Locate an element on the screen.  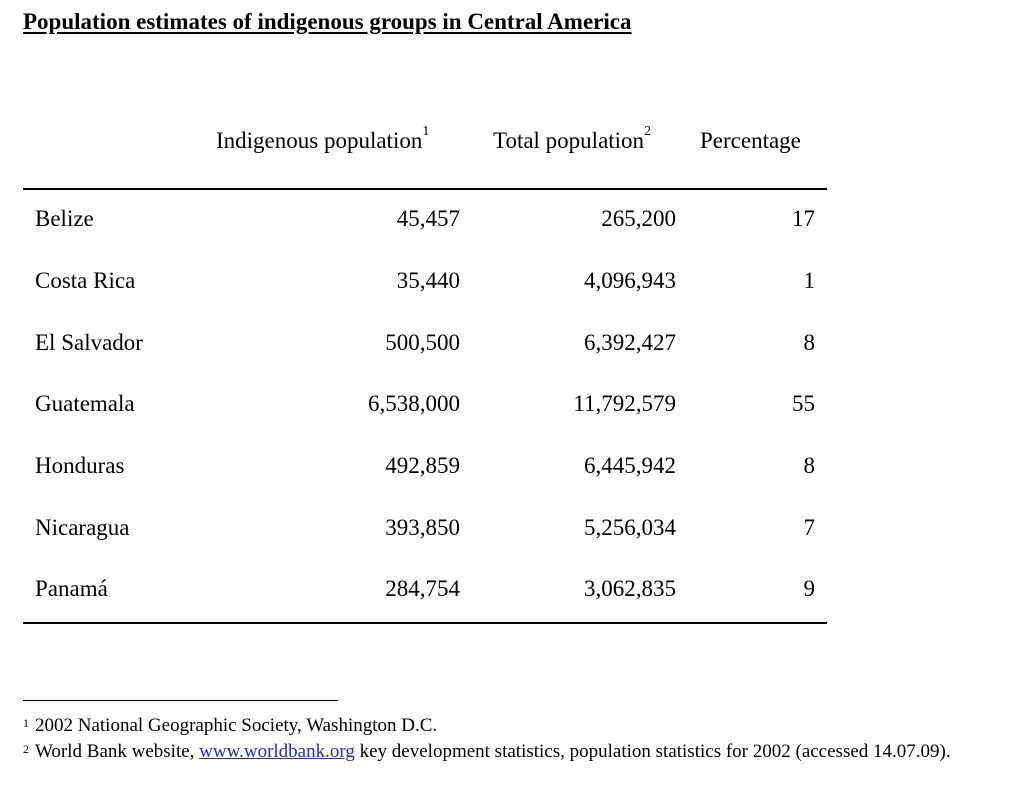
table-row: Costa Rica 35,440 4,096,943 1 is located at coordinates (425, 283).